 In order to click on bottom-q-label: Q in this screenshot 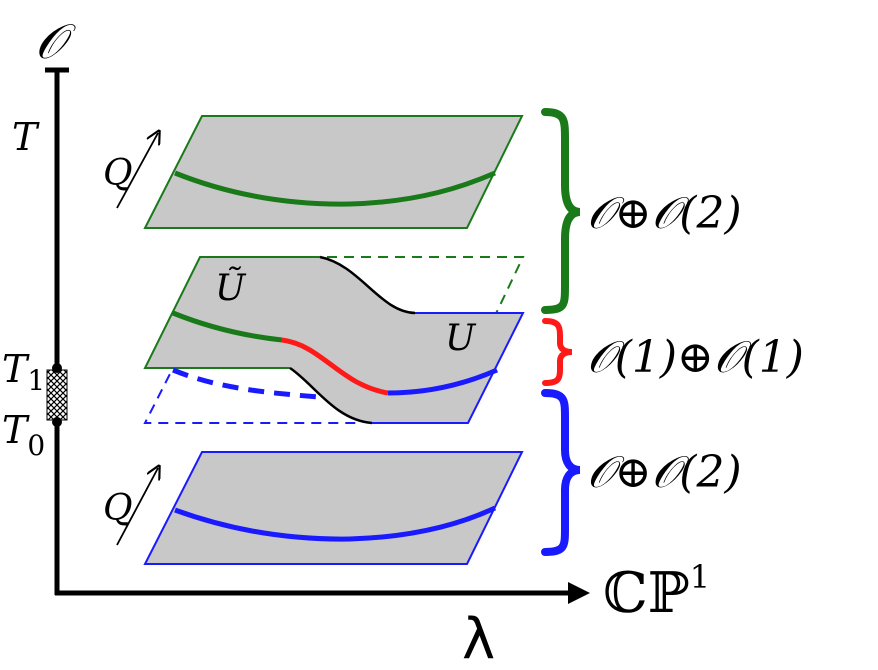, I will do `click(118, 508)`.